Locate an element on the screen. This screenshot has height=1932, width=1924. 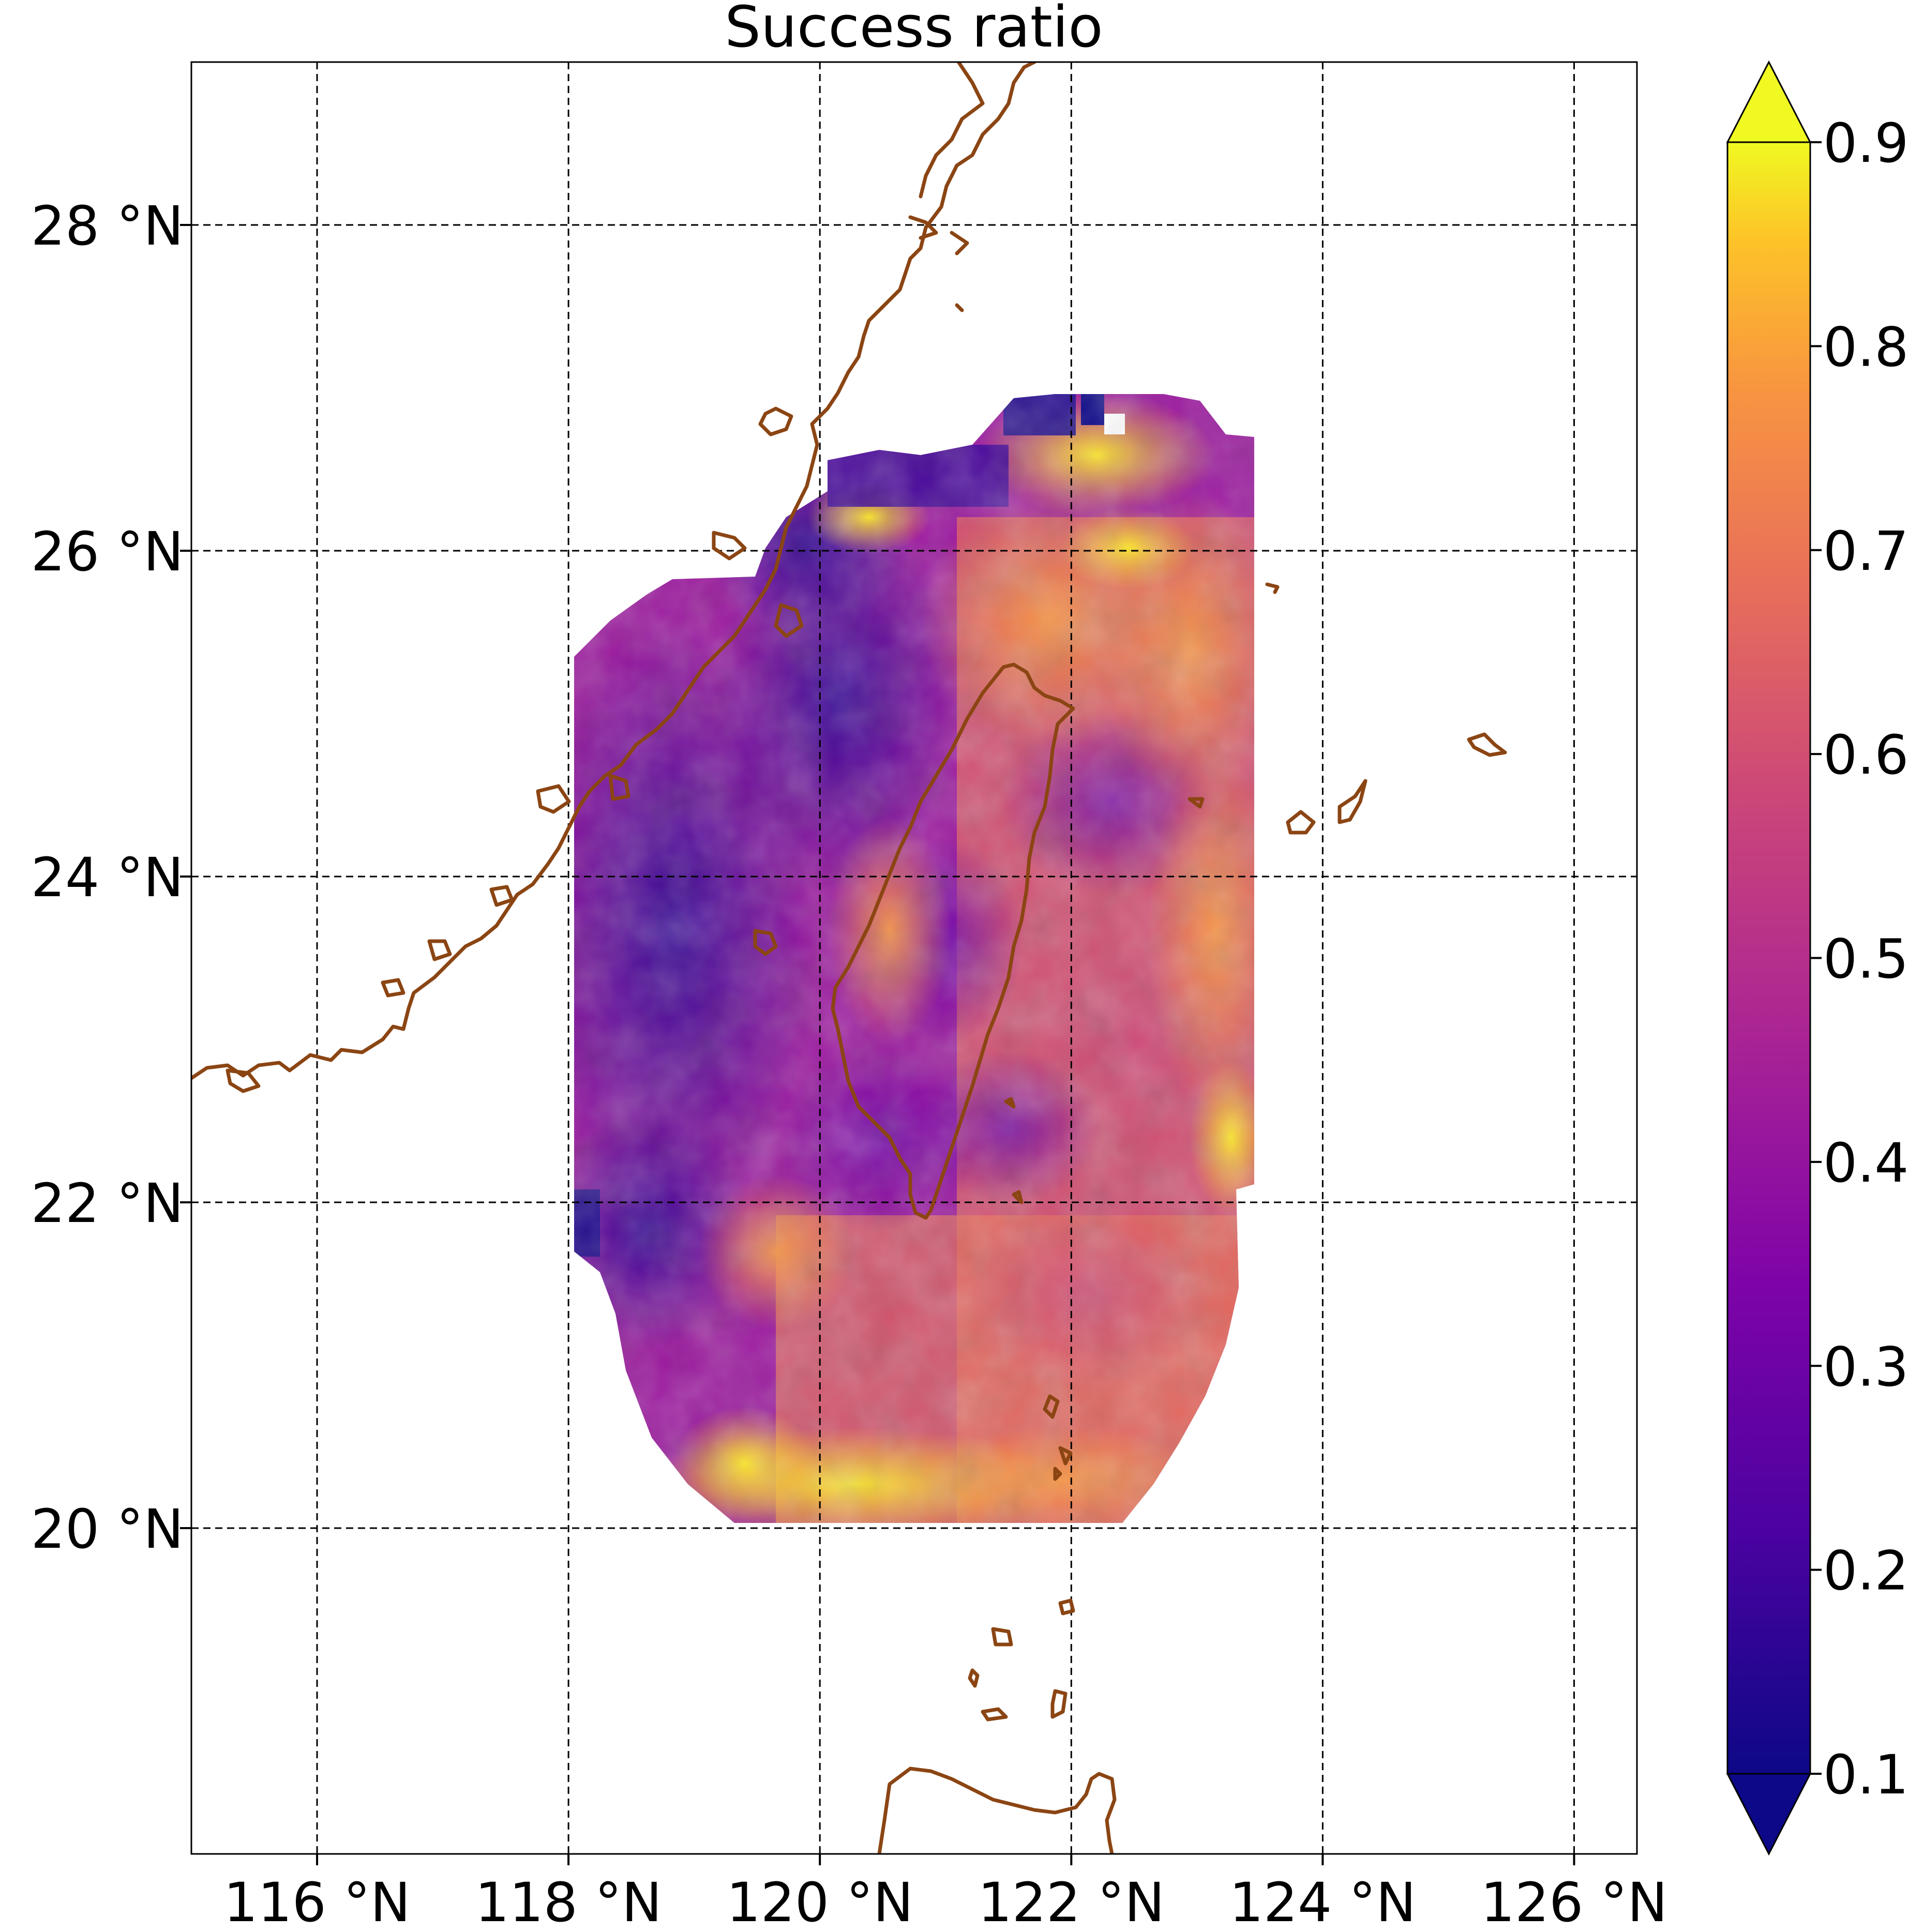
latitude-axis: 20 °N 22 °N 24 °N 26 °N 28 °N is located at coordinates (111, 877).